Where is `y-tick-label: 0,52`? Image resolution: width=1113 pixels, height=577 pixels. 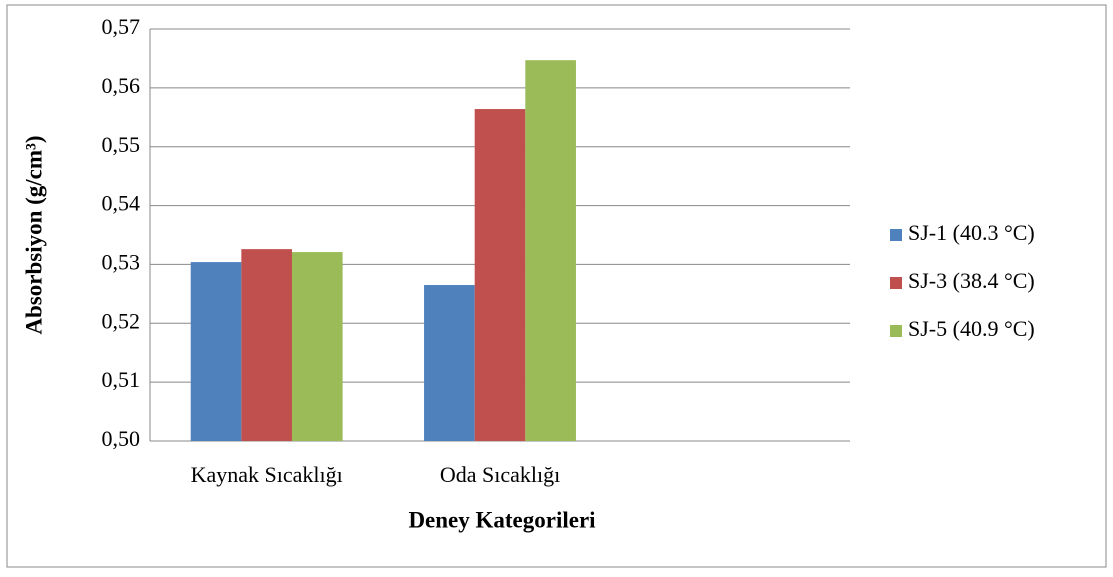
y-tick-label: 0,52 is located at coordinates (121, 320).